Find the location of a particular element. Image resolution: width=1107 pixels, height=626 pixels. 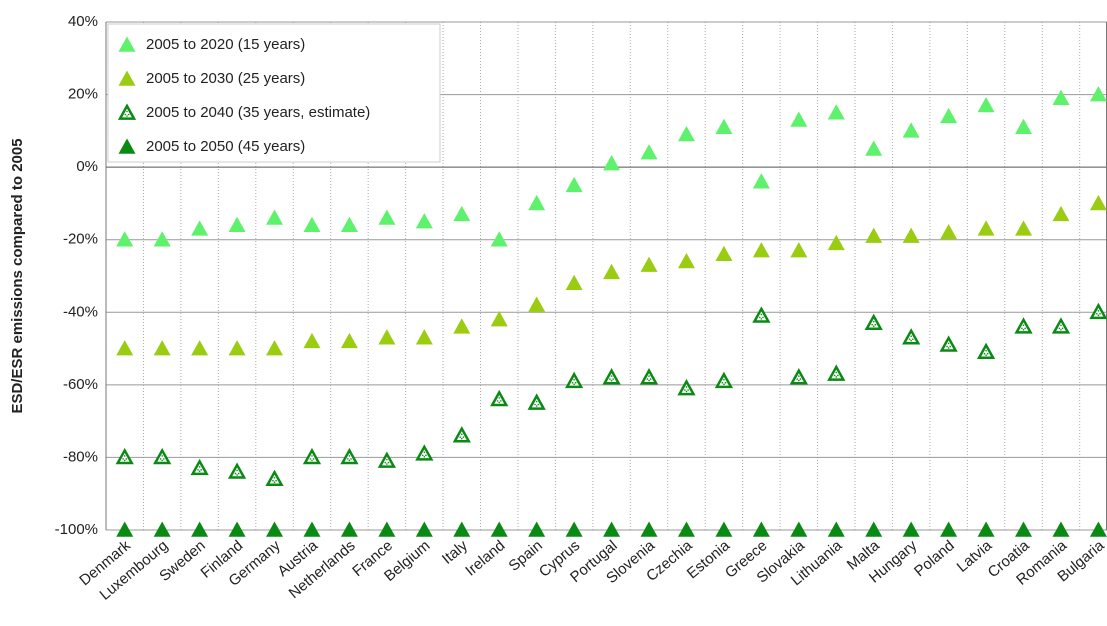

y-tick-label: -40% is located at coordinates (80, 311).